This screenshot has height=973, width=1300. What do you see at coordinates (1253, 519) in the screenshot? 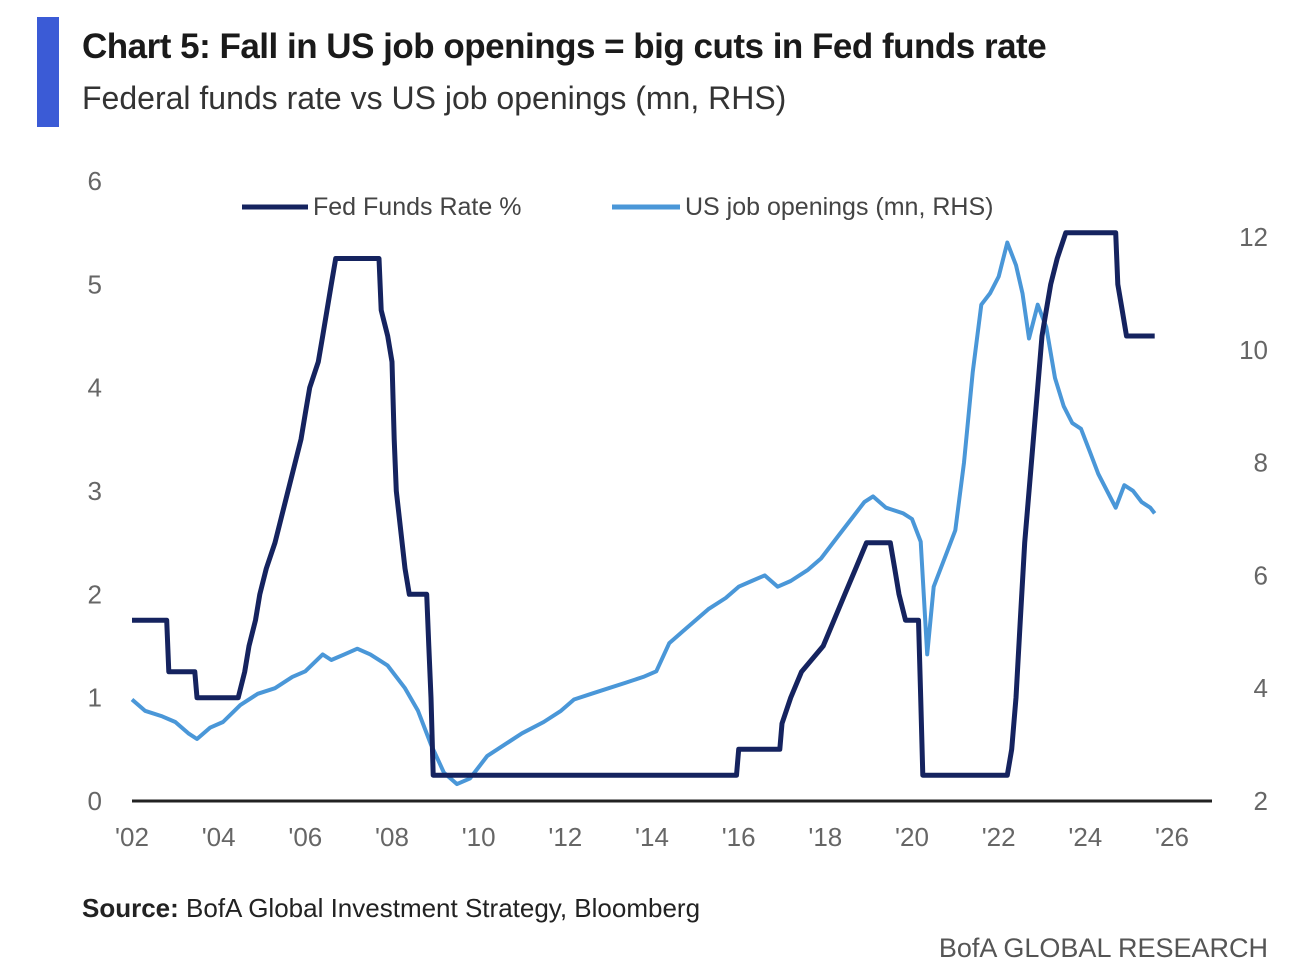
I see `right-axis-ticks: 2 4 6 8 10 12` at bounding box center [1253, 519].